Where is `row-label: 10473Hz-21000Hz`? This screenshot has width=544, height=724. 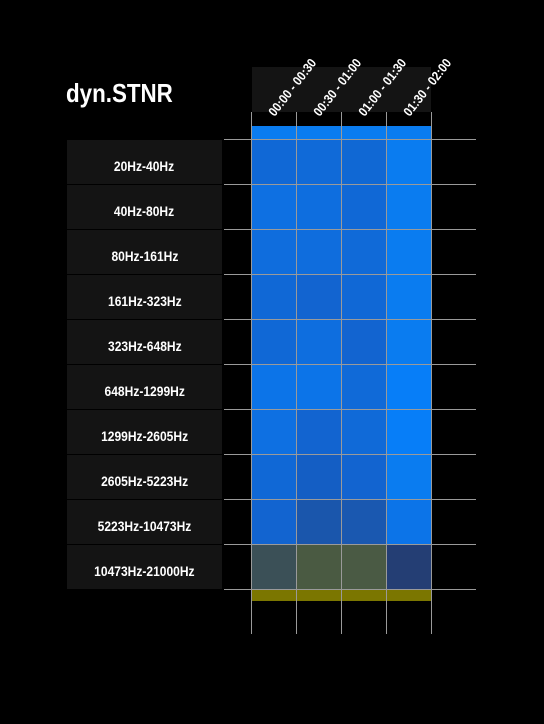 row-label: 10473Hz-21000Hz is located at coordinates (144, 567).